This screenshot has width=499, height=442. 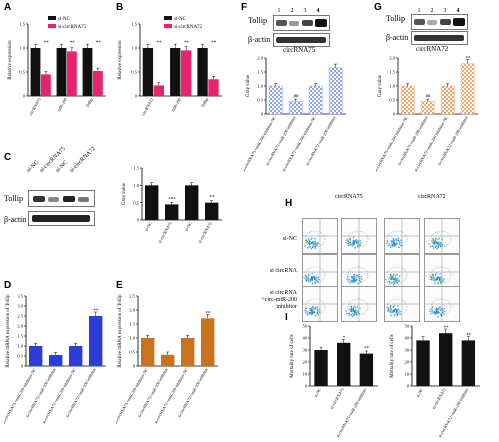 What do you see at coordinates (214, 43) in the screenshot?
I see `chart-b-annotation: **` at bounding box center [214, 43].